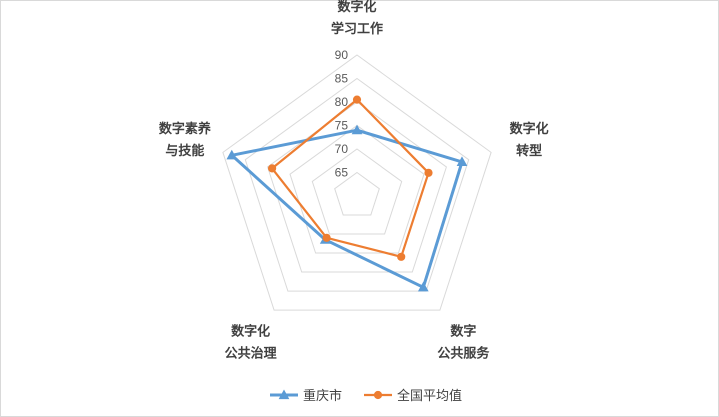 The height and width of the screenshot is (417, 719). Describe the element at coordinates (342, 79) in the screenshot. I see `tick-label: 85` at that location.